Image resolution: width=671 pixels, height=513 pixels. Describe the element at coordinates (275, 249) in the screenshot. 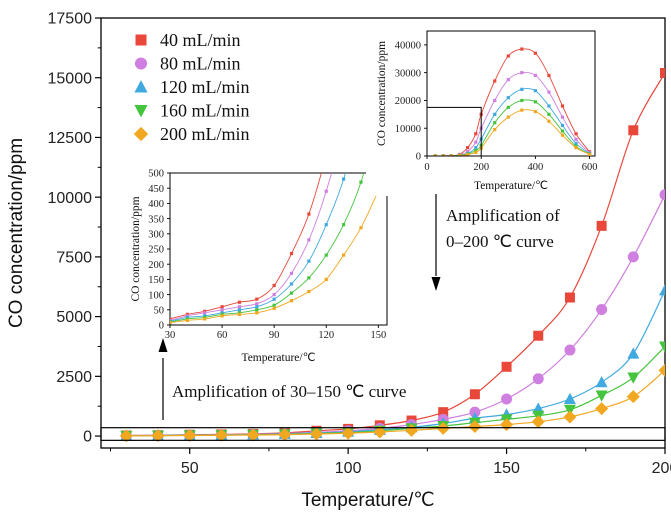

I see `inset-low-series-layer` at that location.